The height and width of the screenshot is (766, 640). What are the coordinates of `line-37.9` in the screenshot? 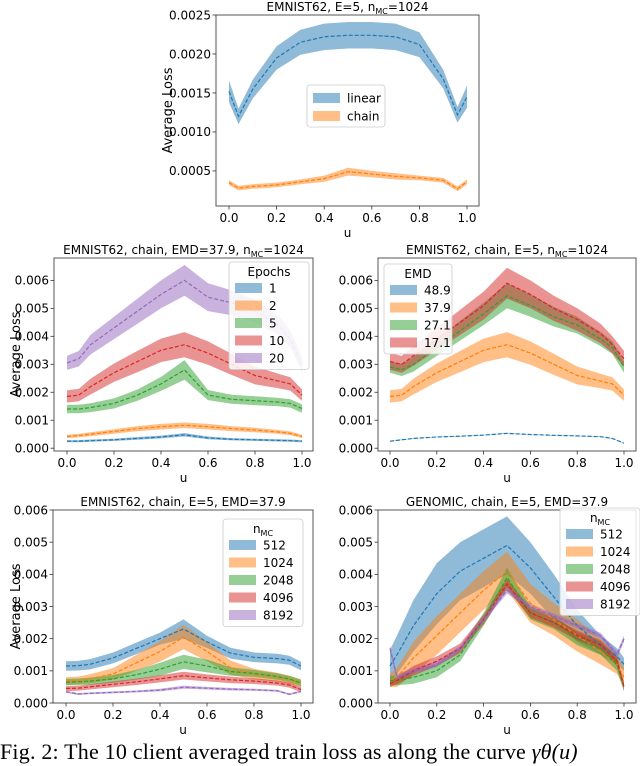 It's located at (507, 371).